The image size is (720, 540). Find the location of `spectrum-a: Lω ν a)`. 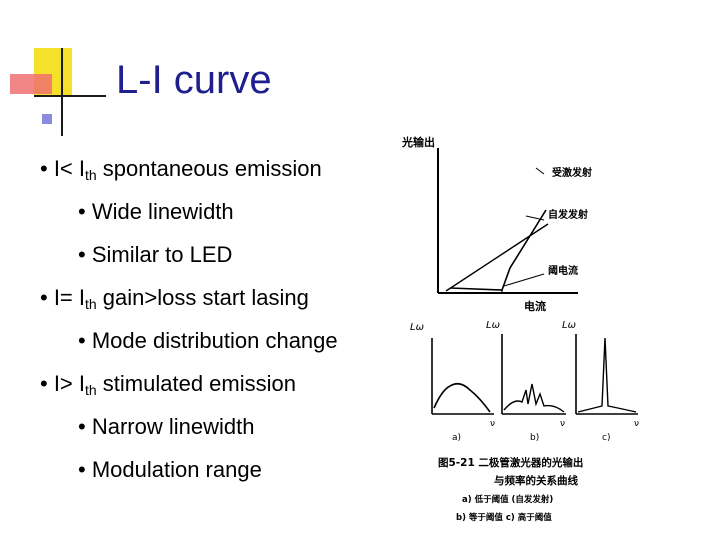

spectrum-a: Lω ν a) is located at coordinates (452, 382).